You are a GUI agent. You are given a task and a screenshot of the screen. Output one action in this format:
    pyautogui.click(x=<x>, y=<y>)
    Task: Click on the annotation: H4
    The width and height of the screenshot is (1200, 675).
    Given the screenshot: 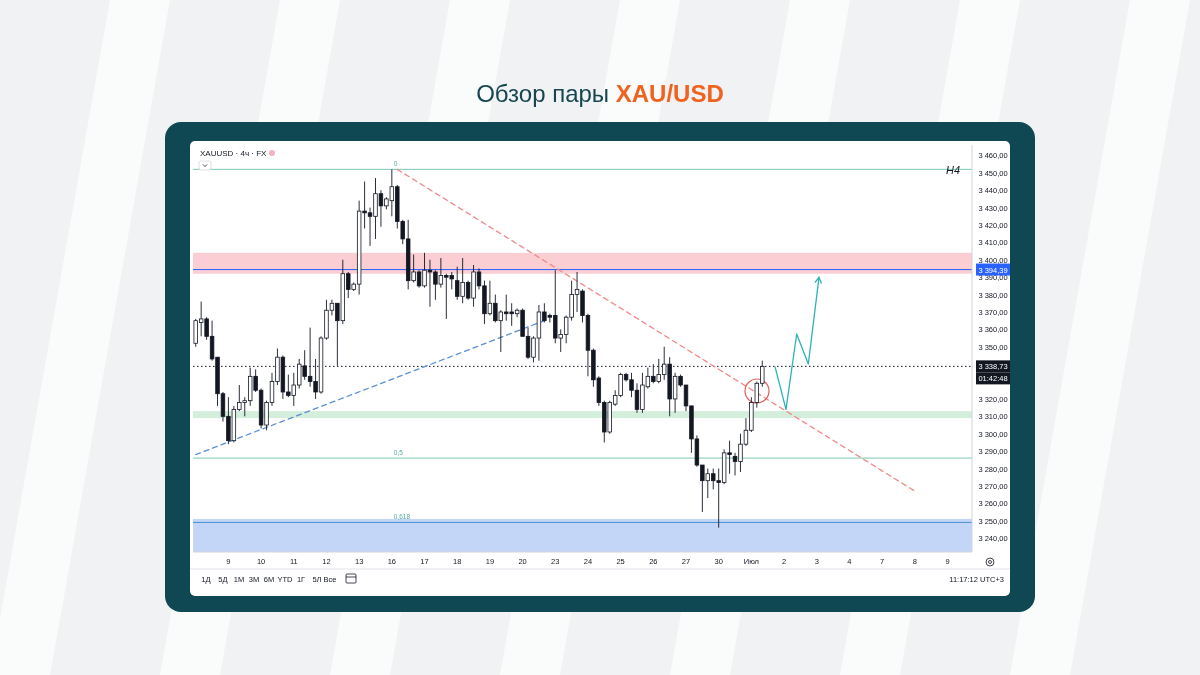 What is the action you would take?
    pyautogui.click(x=953, y=170)
    